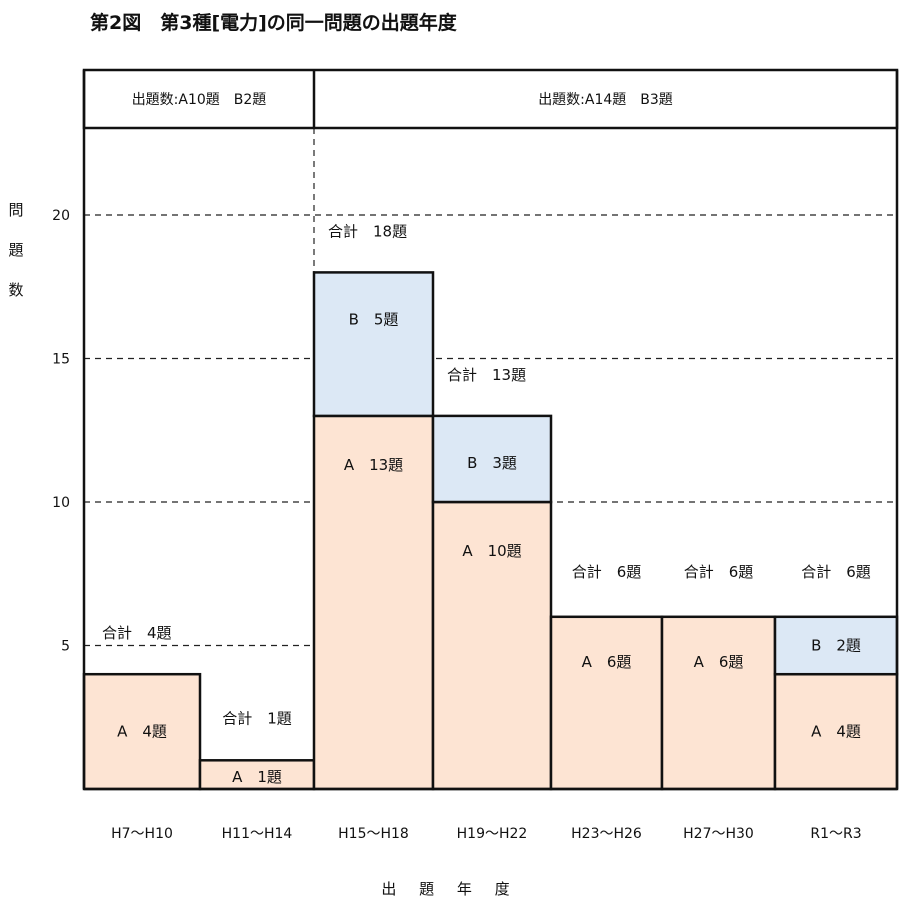 This screenshot has width=900, height=903. I want to click on x-tick-label: H27〜H30, so click(718, 834).